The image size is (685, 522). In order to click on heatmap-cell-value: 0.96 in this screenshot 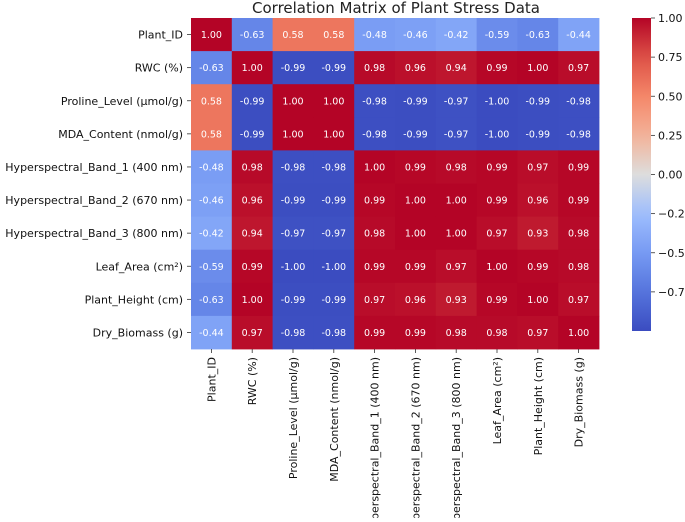, I will do `click(415, 68)`.